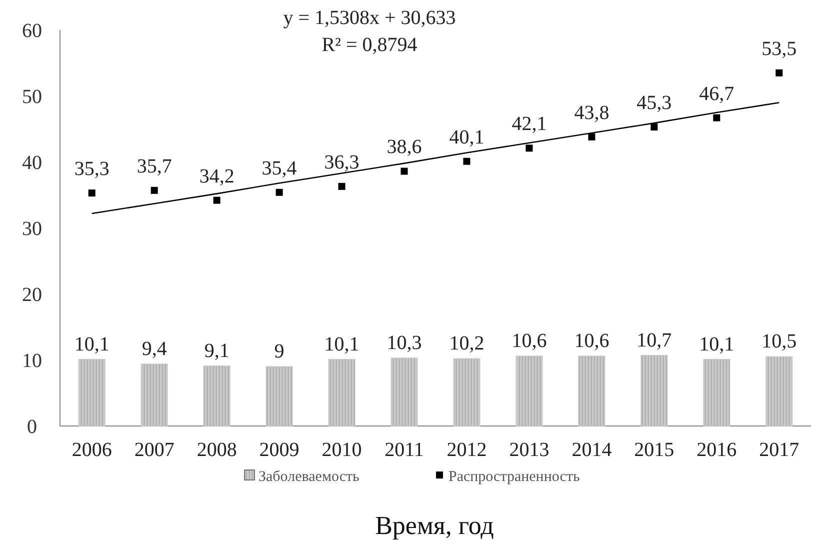 The width and height of the screenshot is (829, 548). I want to click on y-tick-label: 0, so click(32, 427).